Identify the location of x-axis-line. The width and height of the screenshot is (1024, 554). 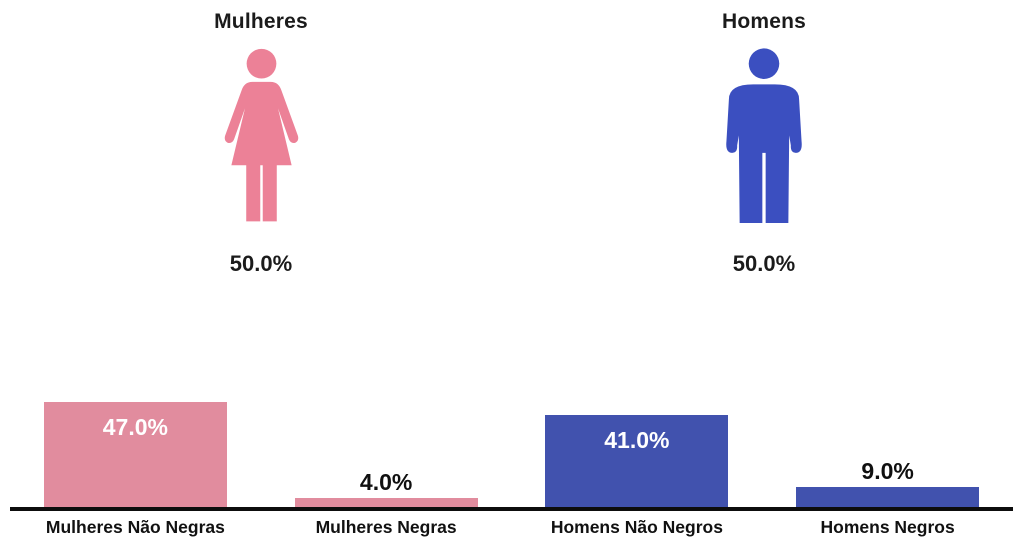
(511, 509).